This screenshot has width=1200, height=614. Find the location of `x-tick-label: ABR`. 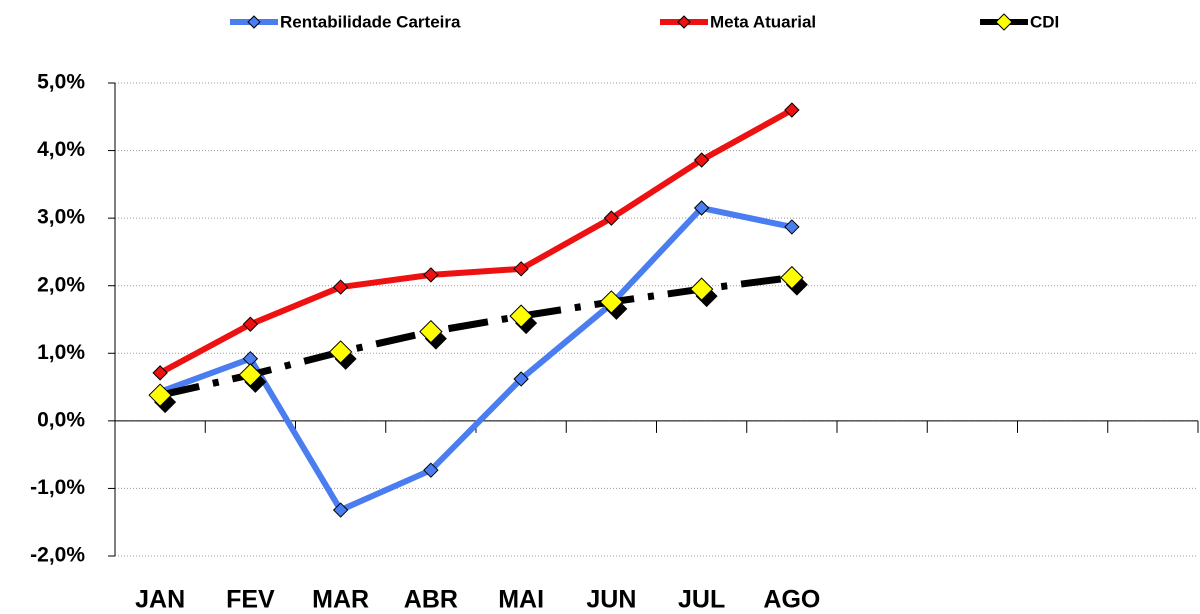

x-tick-label: ABR is located at coordinates (431, 600).